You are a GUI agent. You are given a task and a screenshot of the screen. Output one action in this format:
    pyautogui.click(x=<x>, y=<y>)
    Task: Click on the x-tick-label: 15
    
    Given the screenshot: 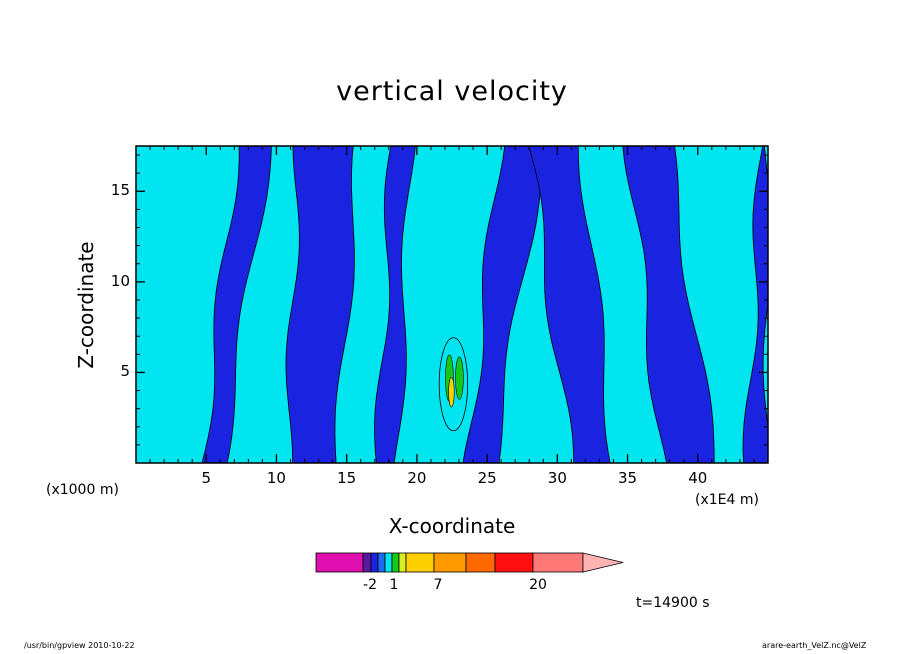 What is the action you would take?
    pyautogui.click(x=347, y=478)
    